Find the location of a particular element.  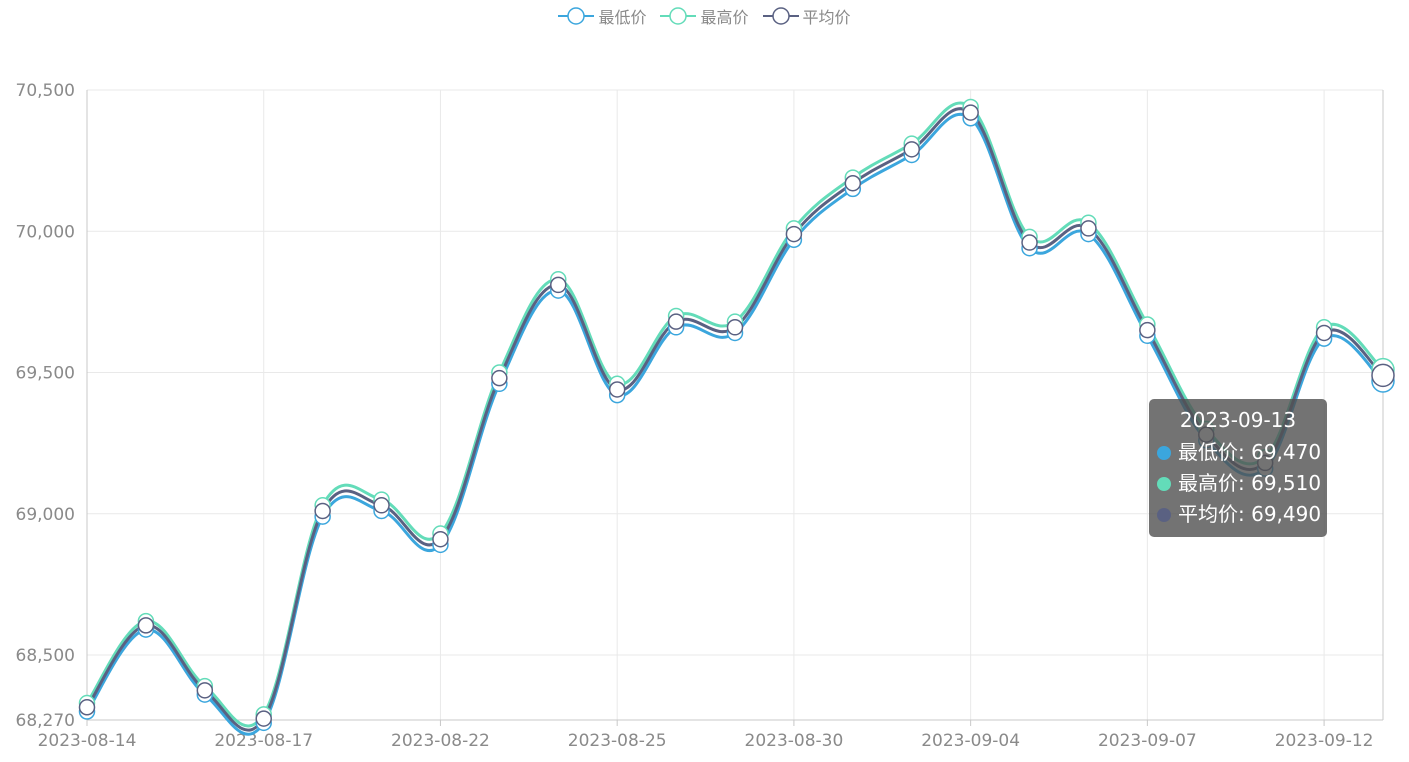

legend-label-min: 最低价 is located at coordinates (622, 17).